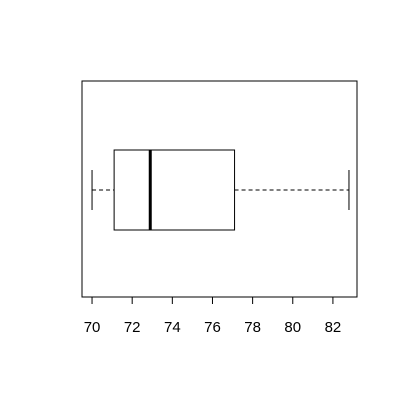 Image resolution: width=400 pixels, height=400 pixels. What do you see at coordinates (132, 327) in the screenshot?
I see `x-tick-label: 72` at bounding box center [132, 327].